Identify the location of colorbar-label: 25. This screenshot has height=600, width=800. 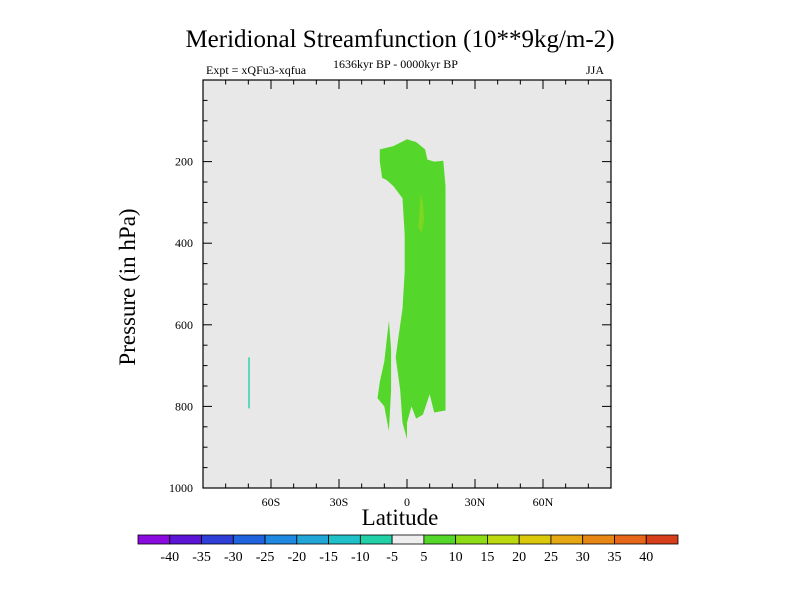
(551, 557).